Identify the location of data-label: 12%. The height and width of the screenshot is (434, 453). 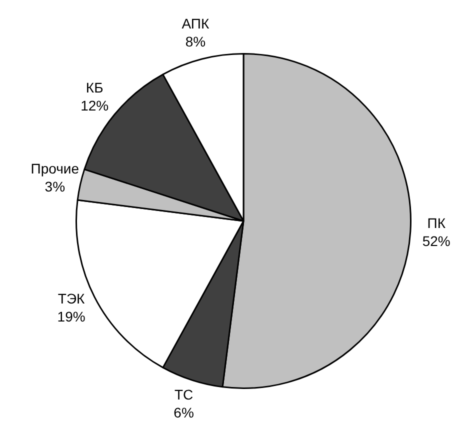
(94, 106).